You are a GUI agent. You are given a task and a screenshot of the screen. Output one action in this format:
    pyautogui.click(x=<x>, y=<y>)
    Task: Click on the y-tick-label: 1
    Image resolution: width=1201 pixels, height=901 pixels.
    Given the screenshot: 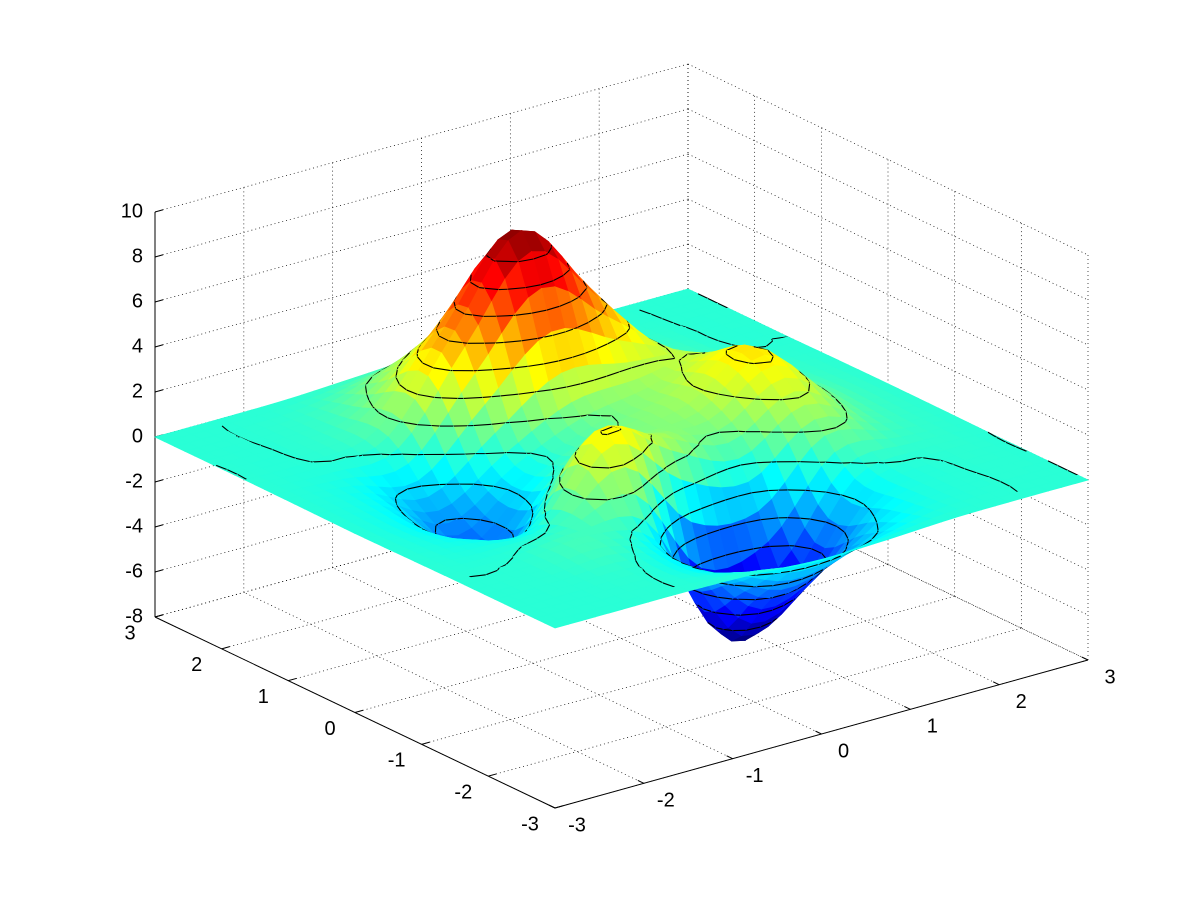 What is the action you would take?
    pyautogui.click(x=263, y=697)
    